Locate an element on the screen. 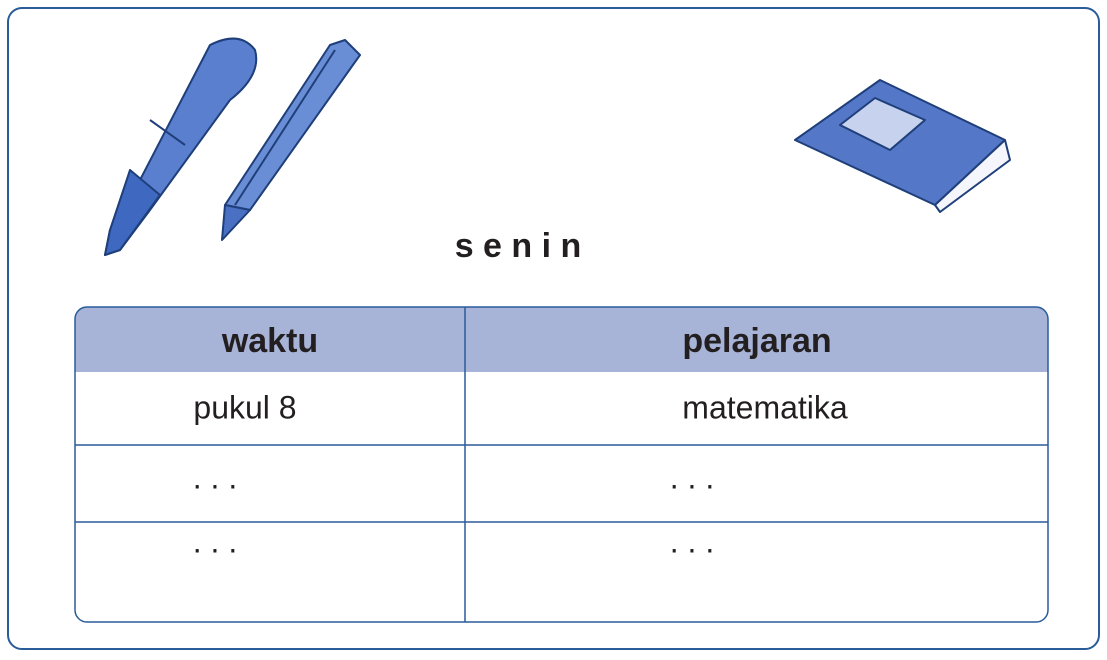  table-header-band is located at coordinates (561, 339).